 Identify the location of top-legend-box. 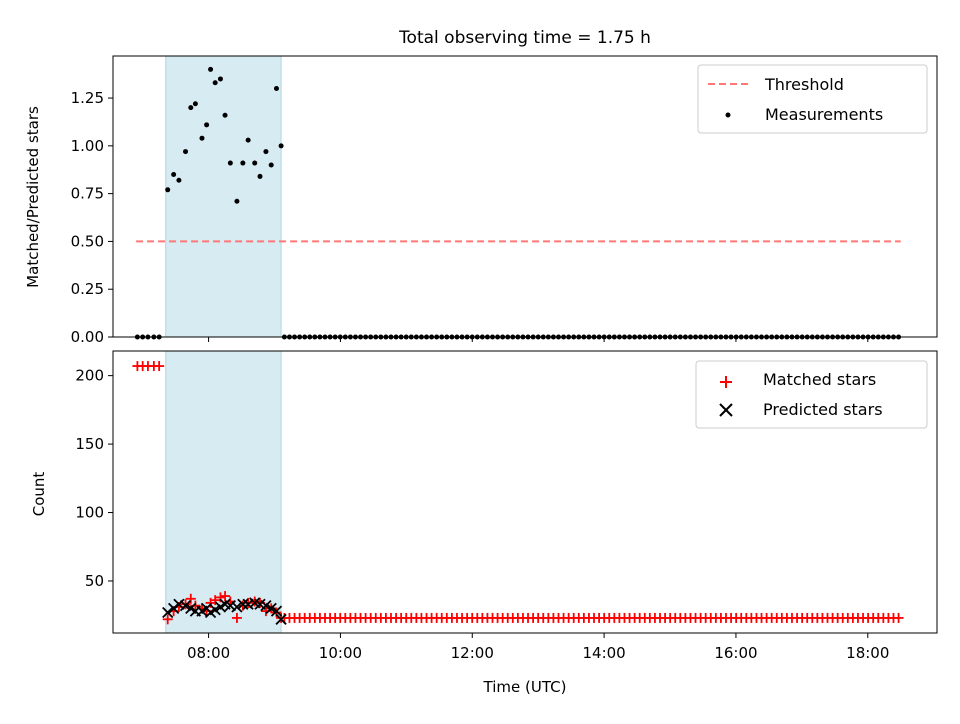
(812, 99).